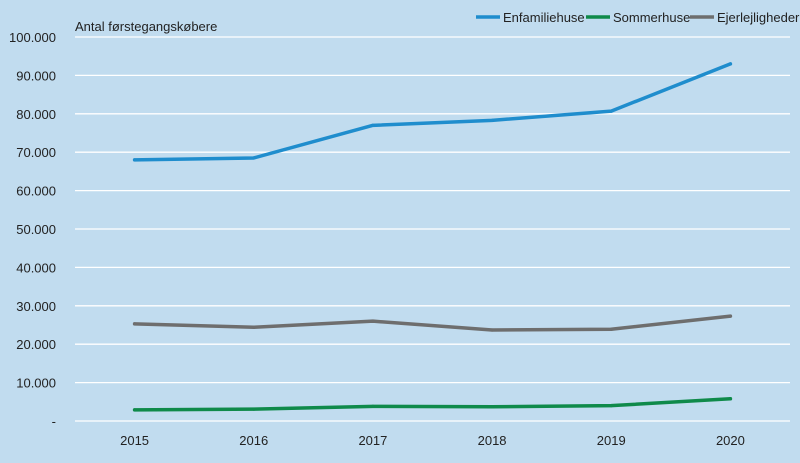 Image resolution: width=800 pixels, height=463 pixels. I want to click on legend-label: Sommerhuse, so click(651, 17).